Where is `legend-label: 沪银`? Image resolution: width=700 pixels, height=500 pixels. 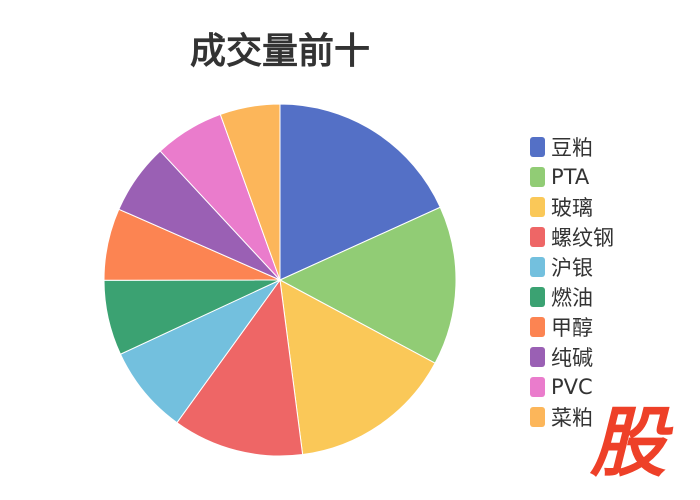
legend-label: 沪银 is located at coordinates (572, 268).